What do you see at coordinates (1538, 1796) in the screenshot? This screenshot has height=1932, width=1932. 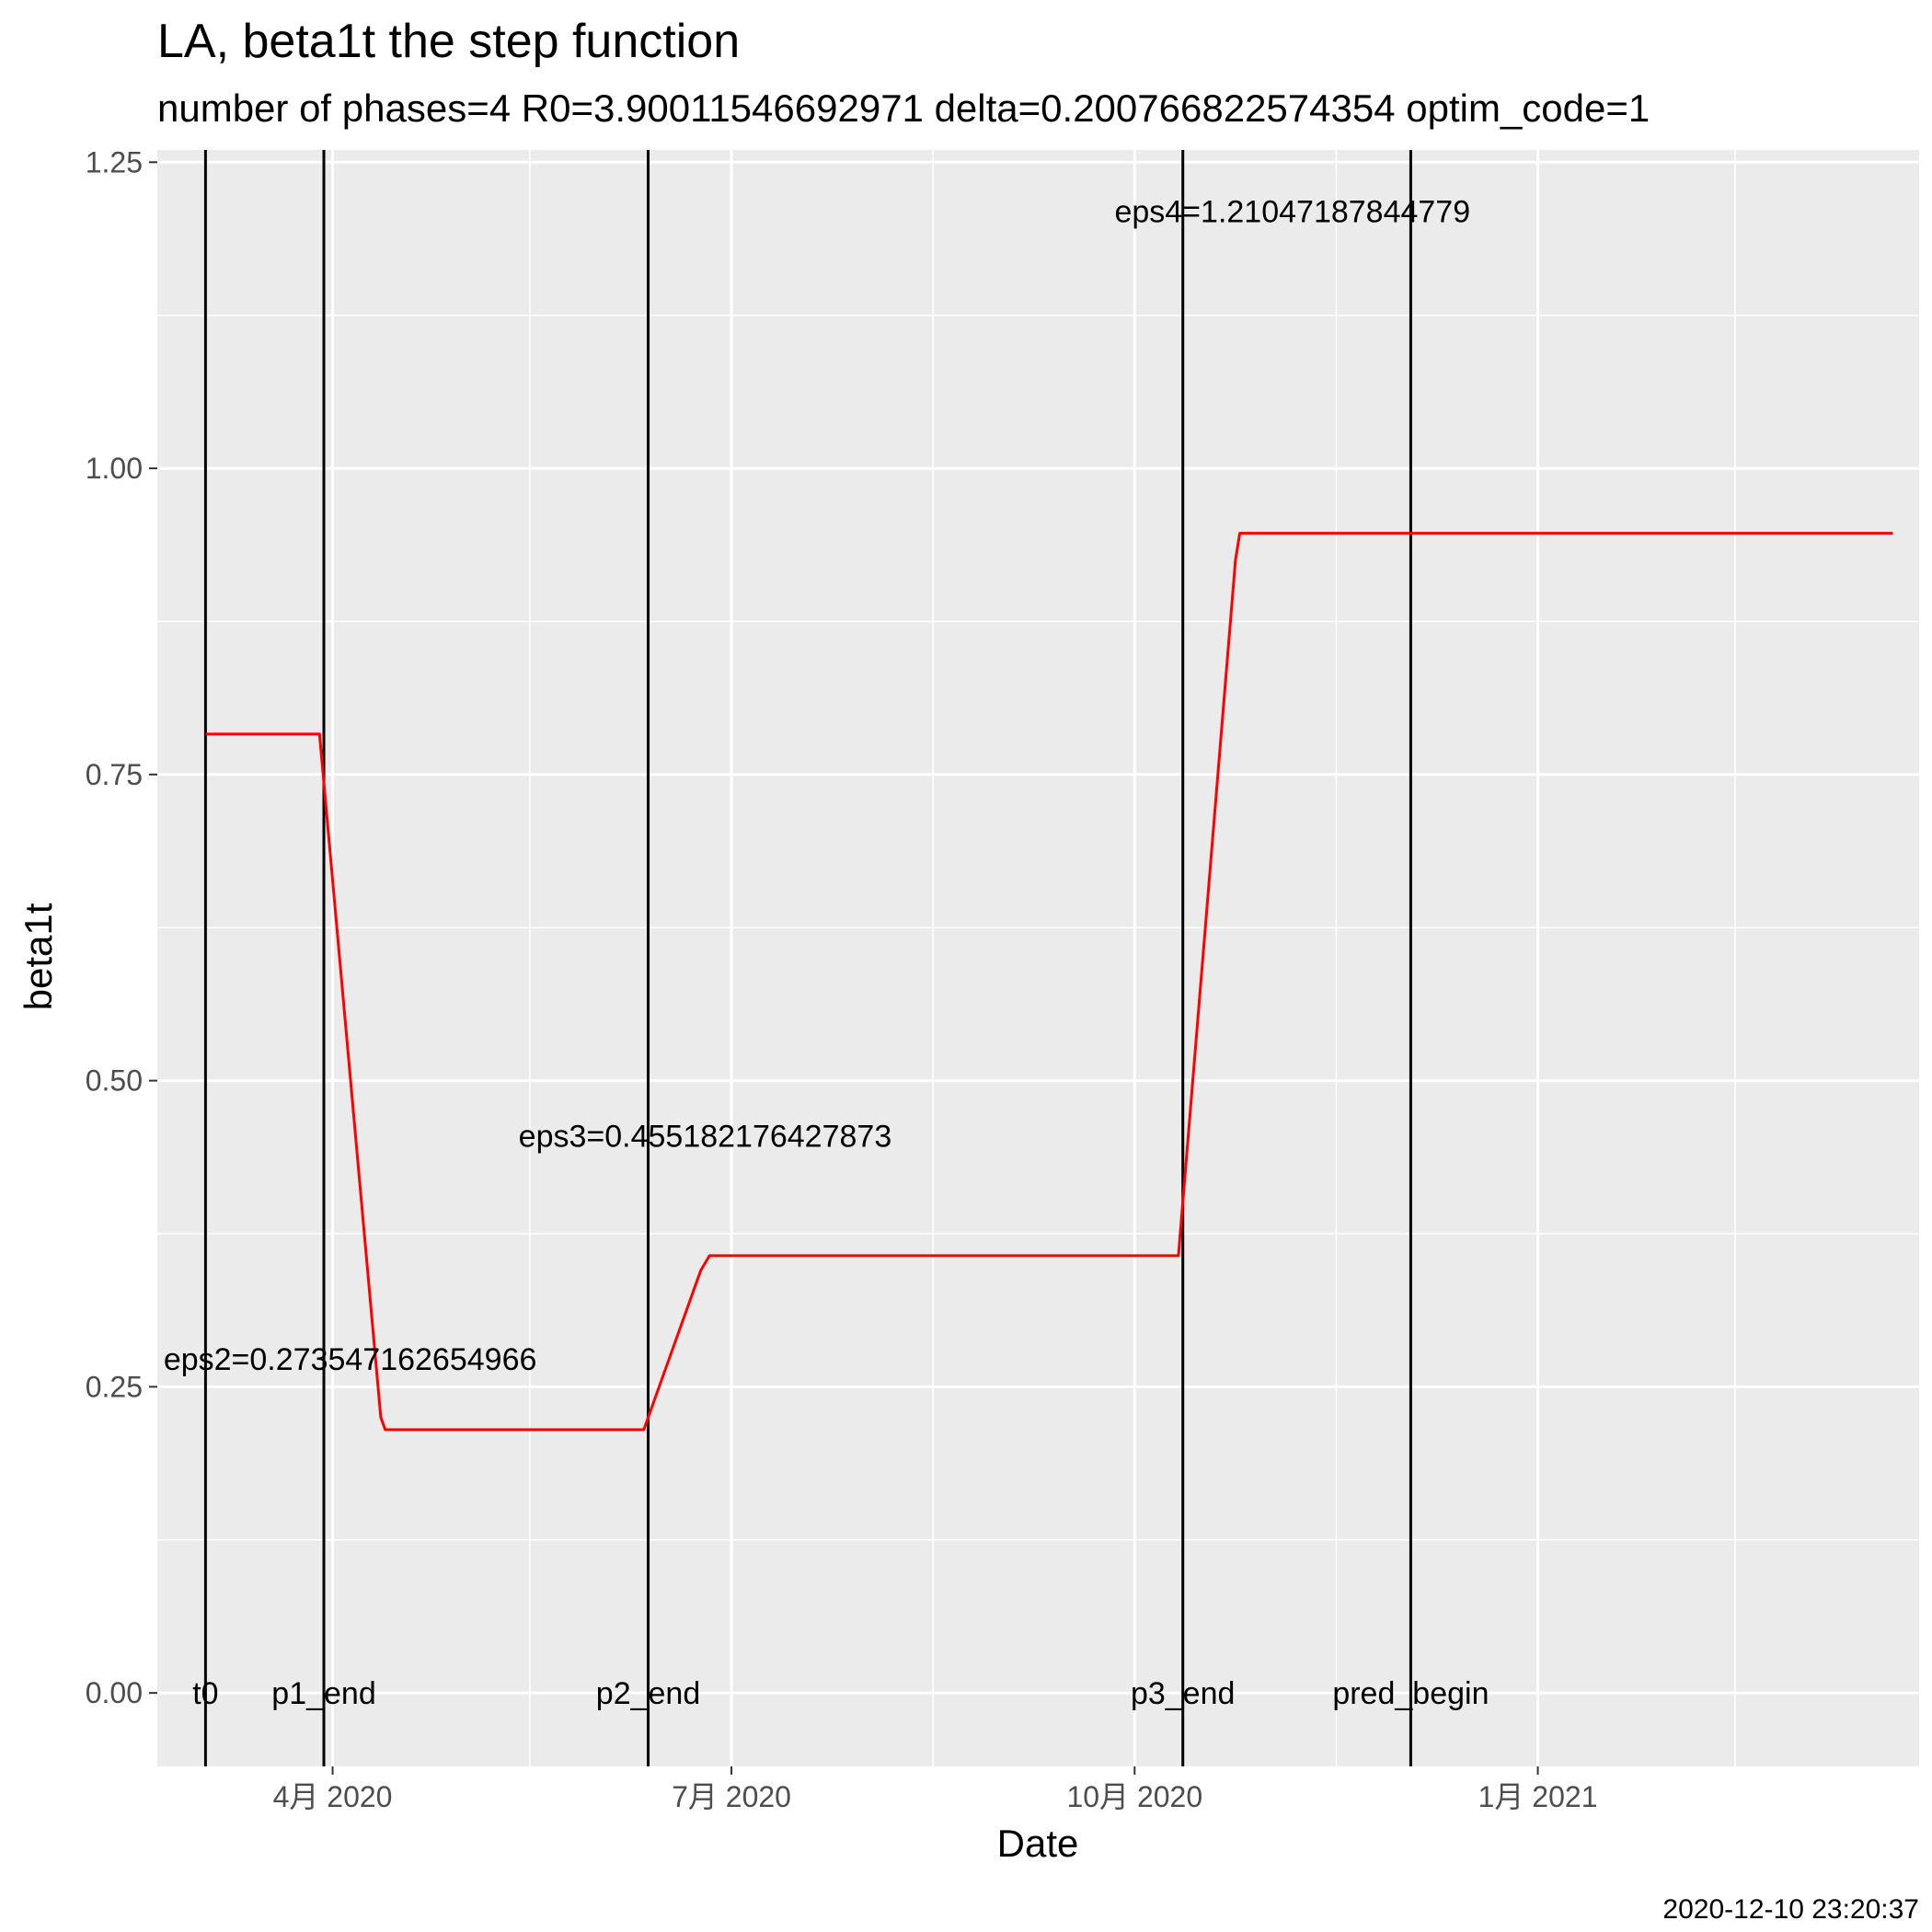 I see `x-tick-label: 1月 2021` at bounding box center [1538, 1796].